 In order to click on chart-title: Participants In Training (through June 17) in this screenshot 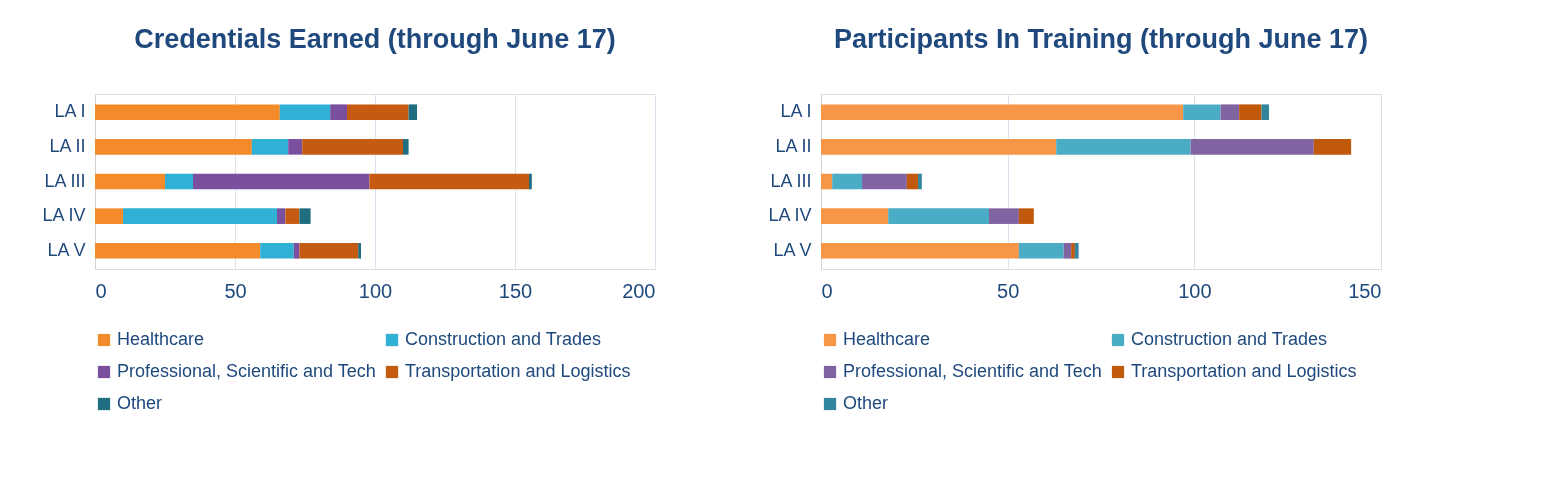, I will do `click(1101, 39)`.